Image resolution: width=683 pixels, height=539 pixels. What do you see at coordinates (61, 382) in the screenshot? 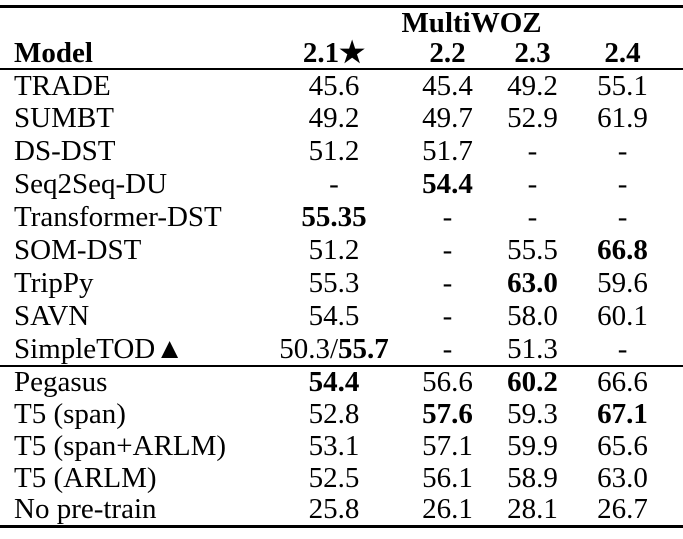
I see `model-name-cell: Pegasus` at bounding box center [61, 382].